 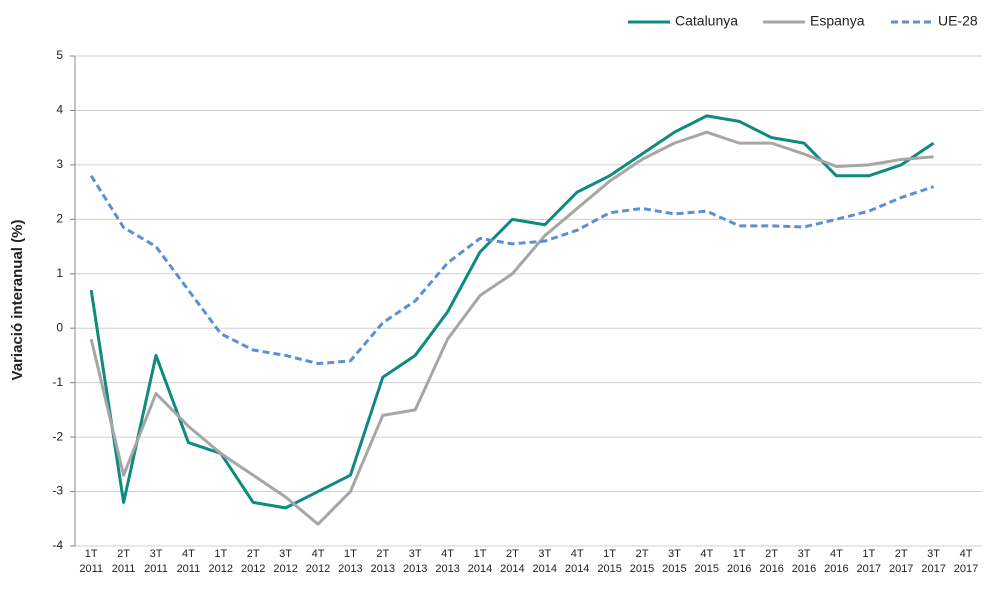 What do you see at coordinates (739, 561) in the screenshot?
I see `x-tick-label: 1T 2016` at bounding box center [739, 561].